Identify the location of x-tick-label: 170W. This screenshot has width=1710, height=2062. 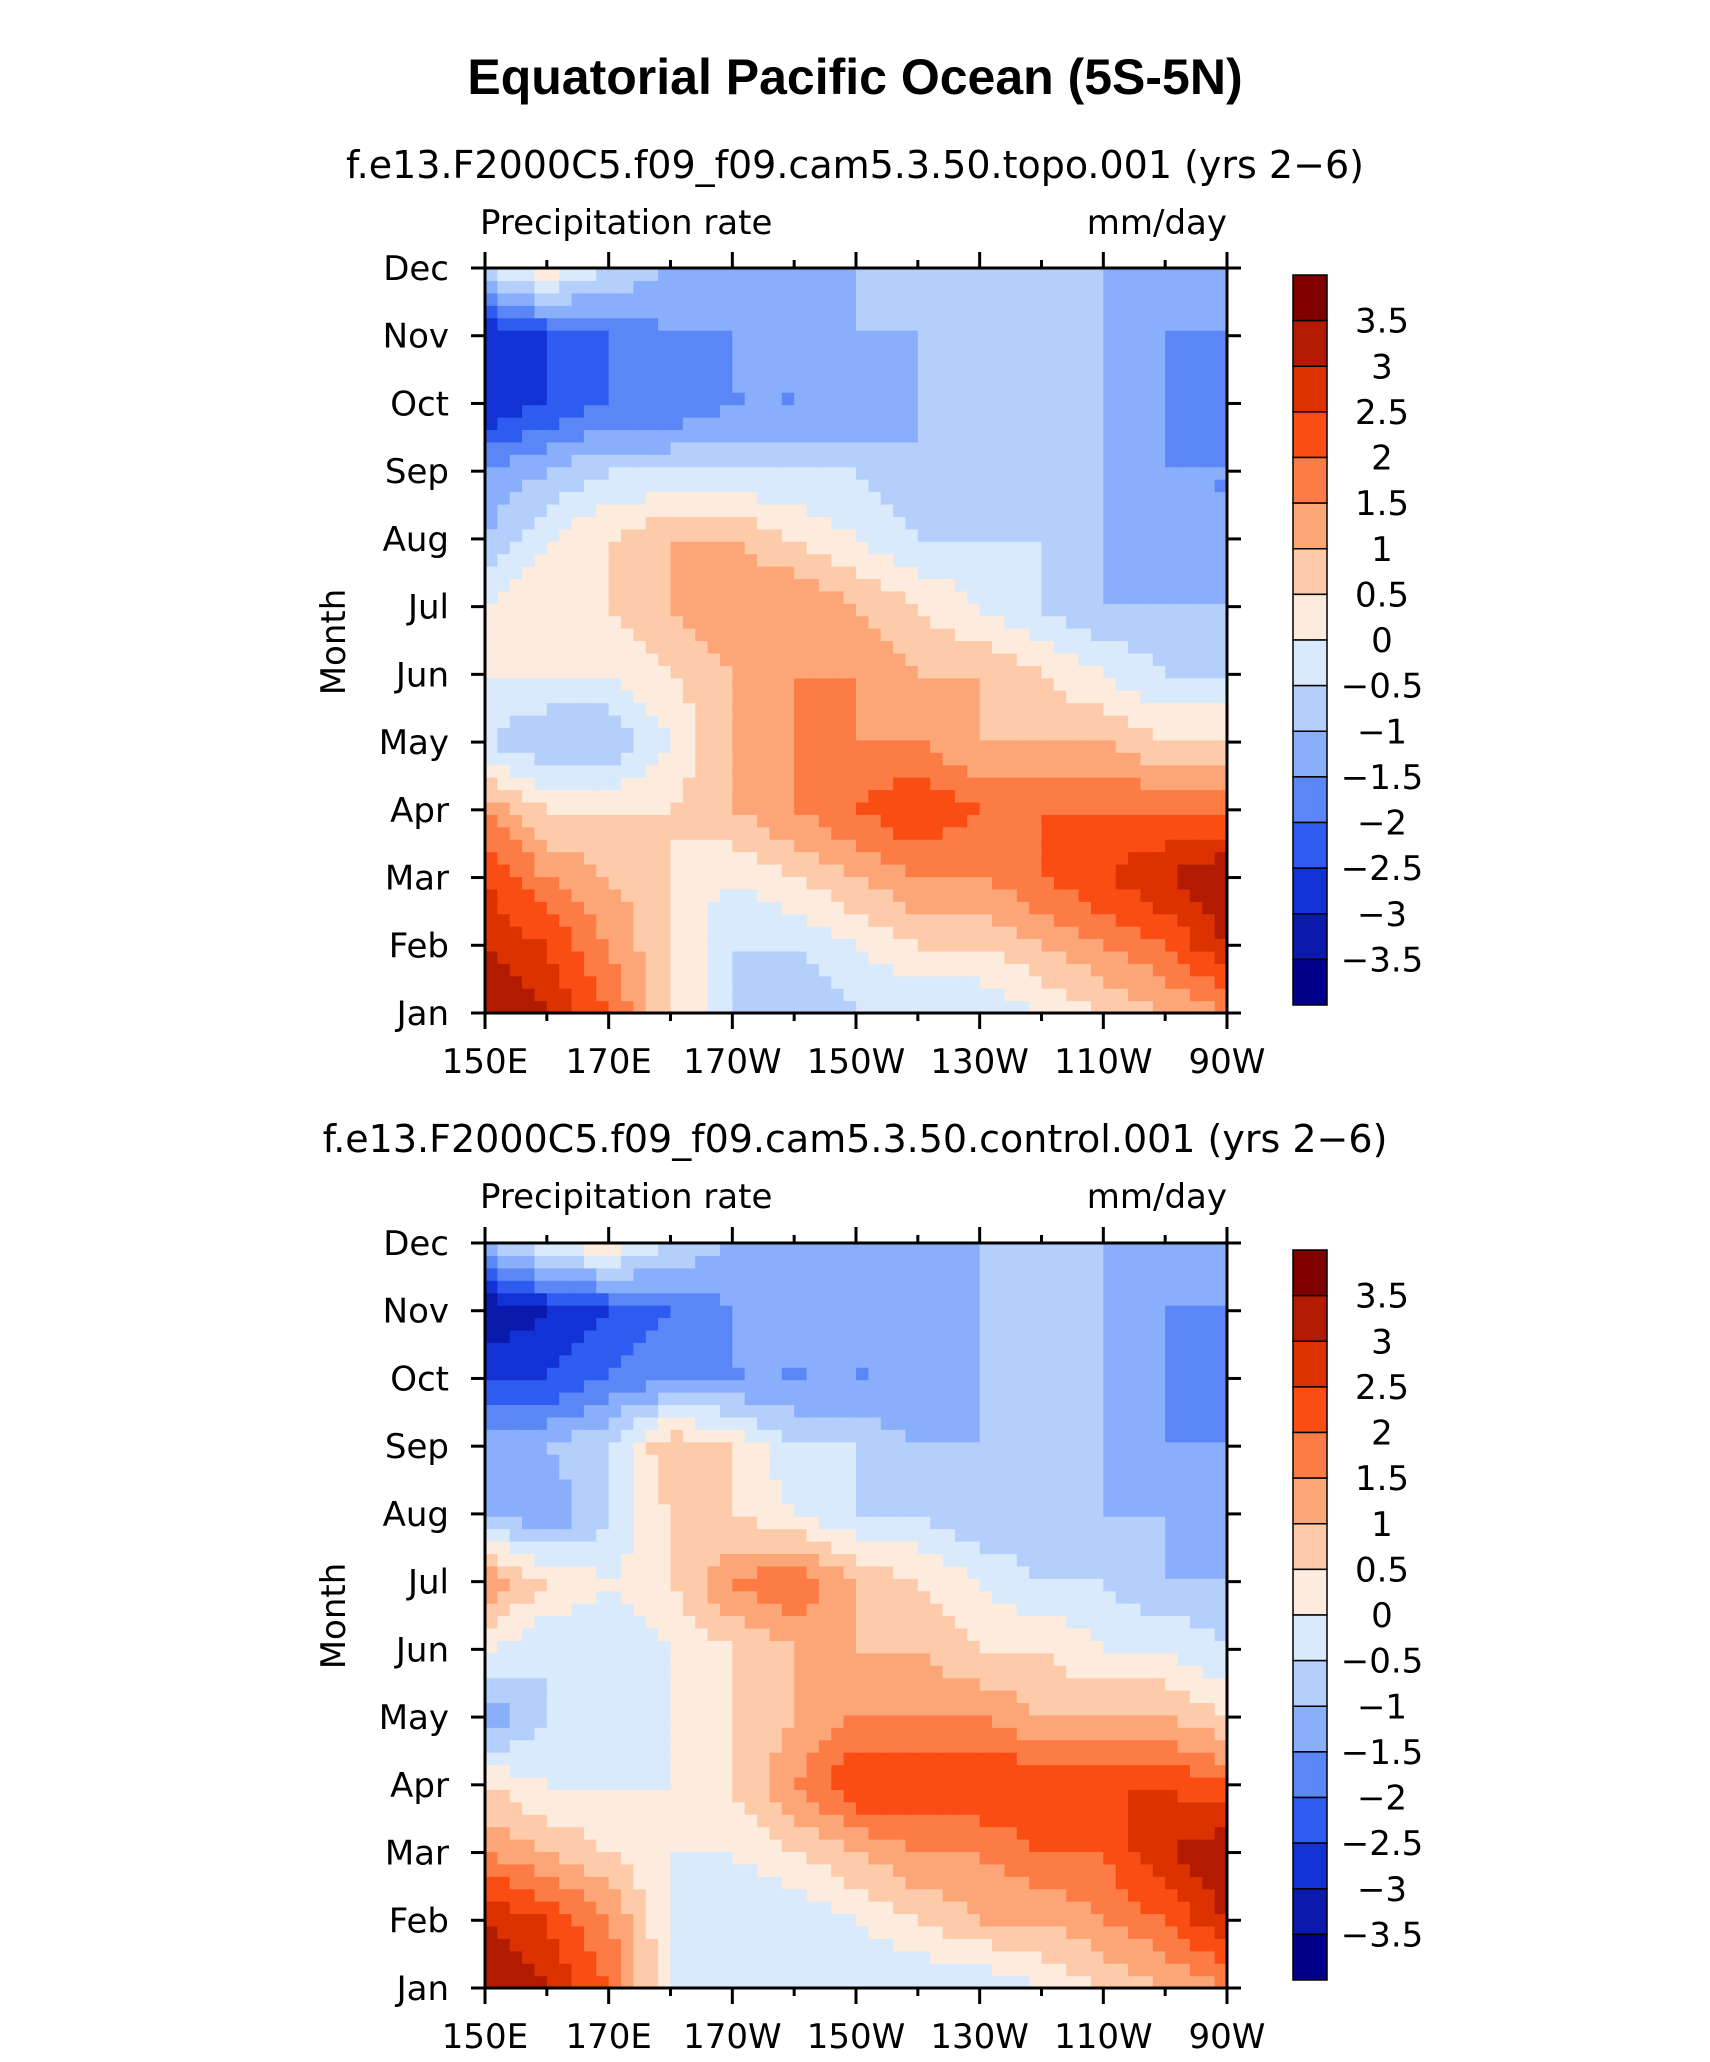
(732, 1062).